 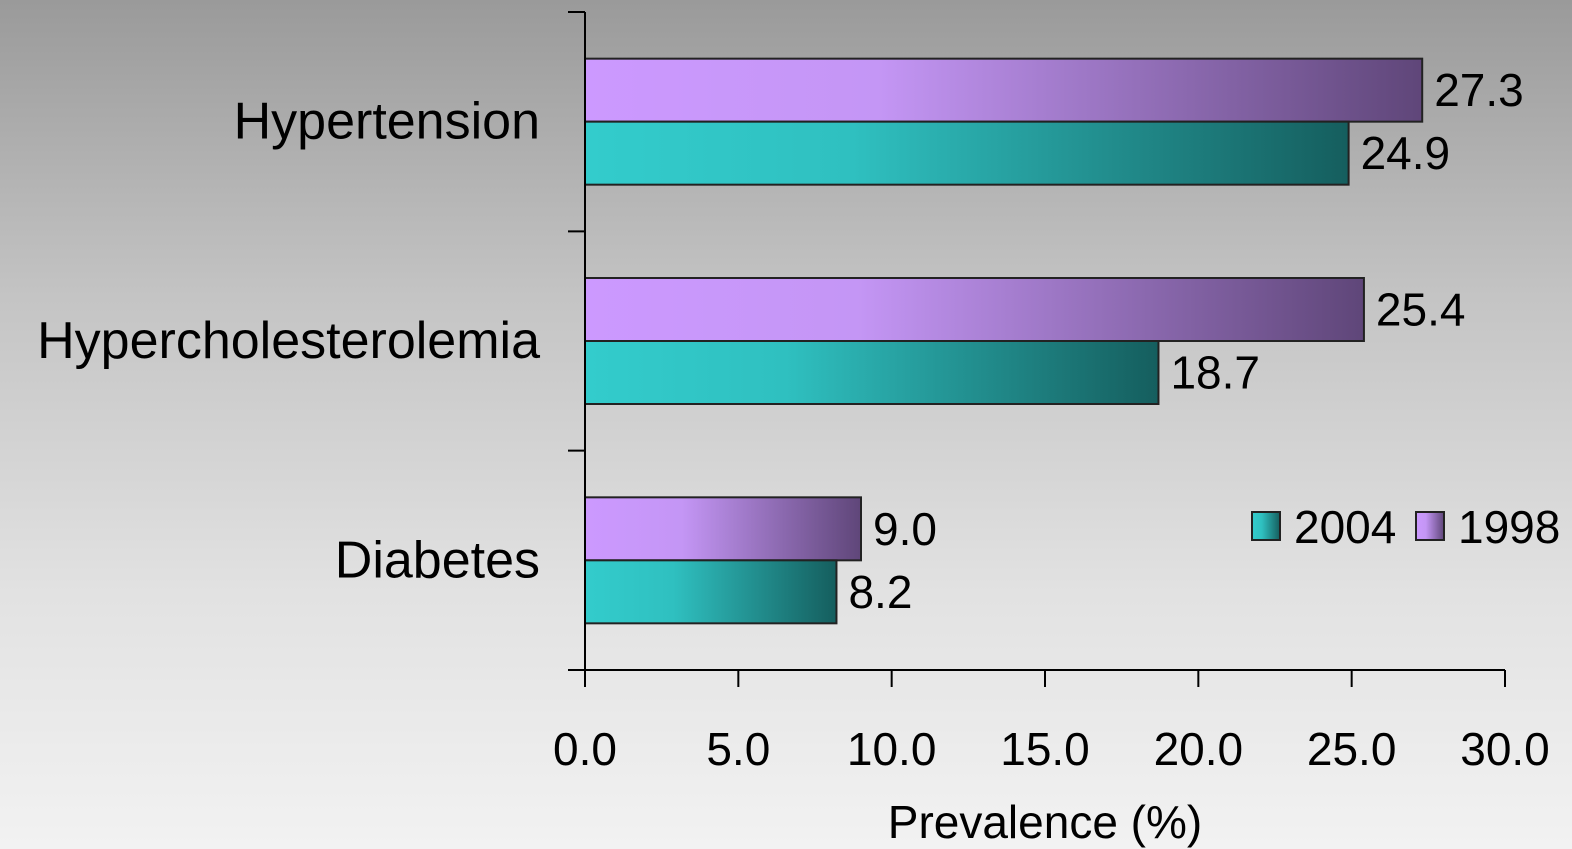 What do you see at coordinates (967, 153) in the screenshot?
I see `bar-hypertension-2004` at bounding box center [967, 153].